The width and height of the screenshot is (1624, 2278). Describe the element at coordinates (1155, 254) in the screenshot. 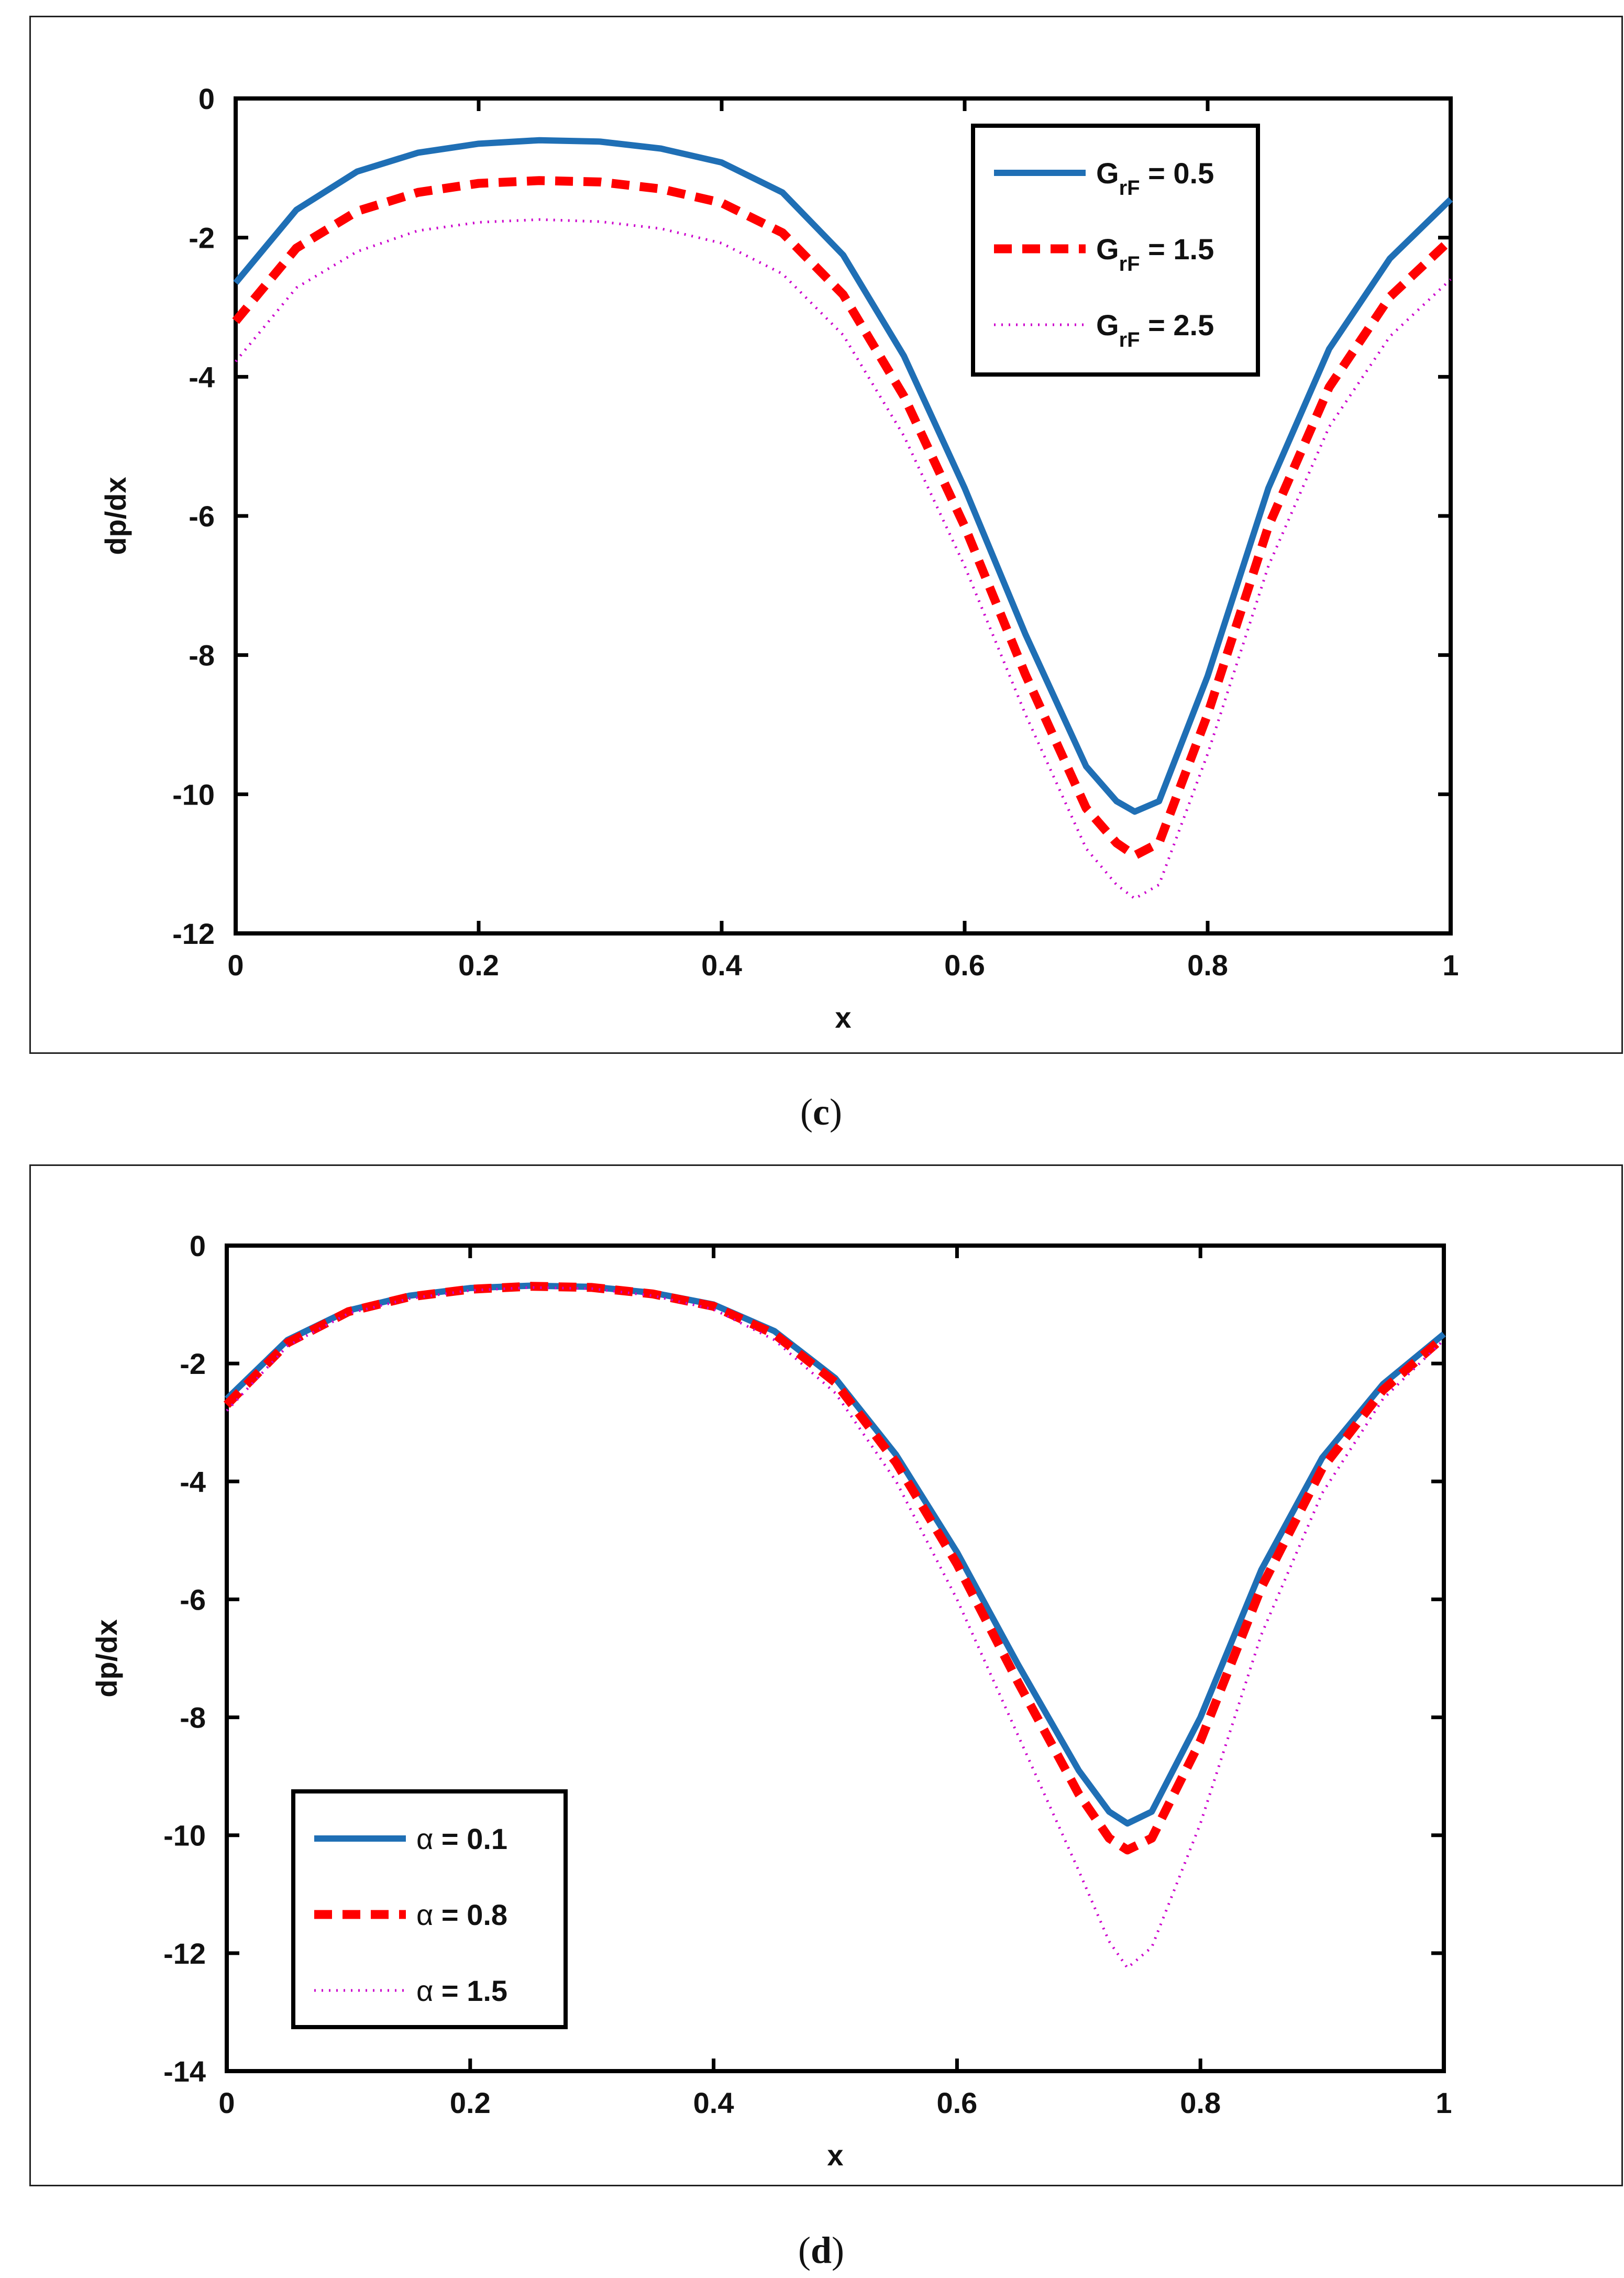

I see `legend-label-2: GrF = 1.5` at that location.